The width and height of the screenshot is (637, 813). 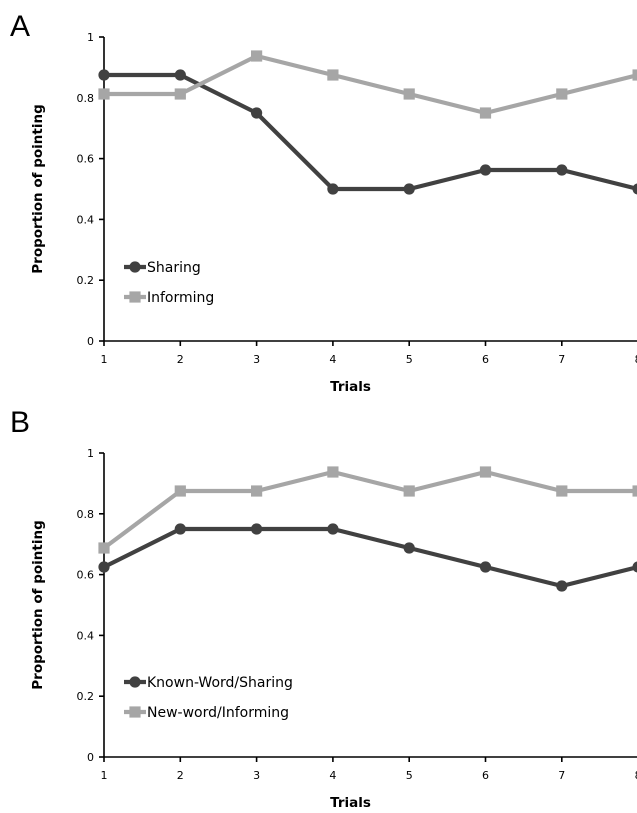 I want to click on legend: Sharing Informing, so click(x=169, y=283).